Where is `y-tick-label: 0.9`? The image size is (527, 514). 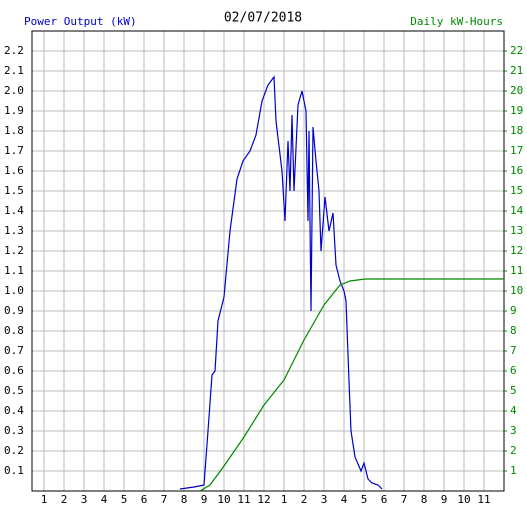 y-tick-label: 0.9 is located at coordinates (14, 310).